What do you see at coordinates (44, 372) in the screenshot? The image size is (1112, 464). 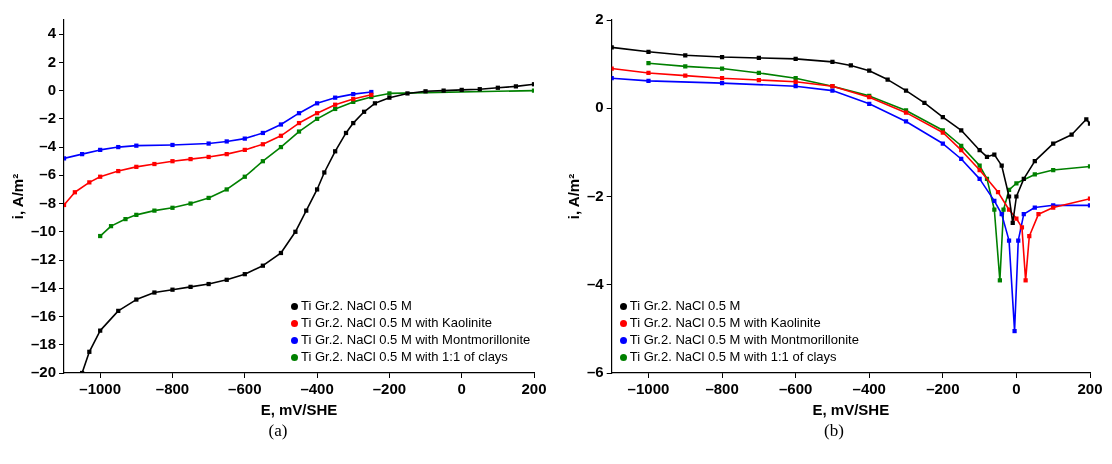 I see `y-tick-label: –20` at bounding box center [44, 372].